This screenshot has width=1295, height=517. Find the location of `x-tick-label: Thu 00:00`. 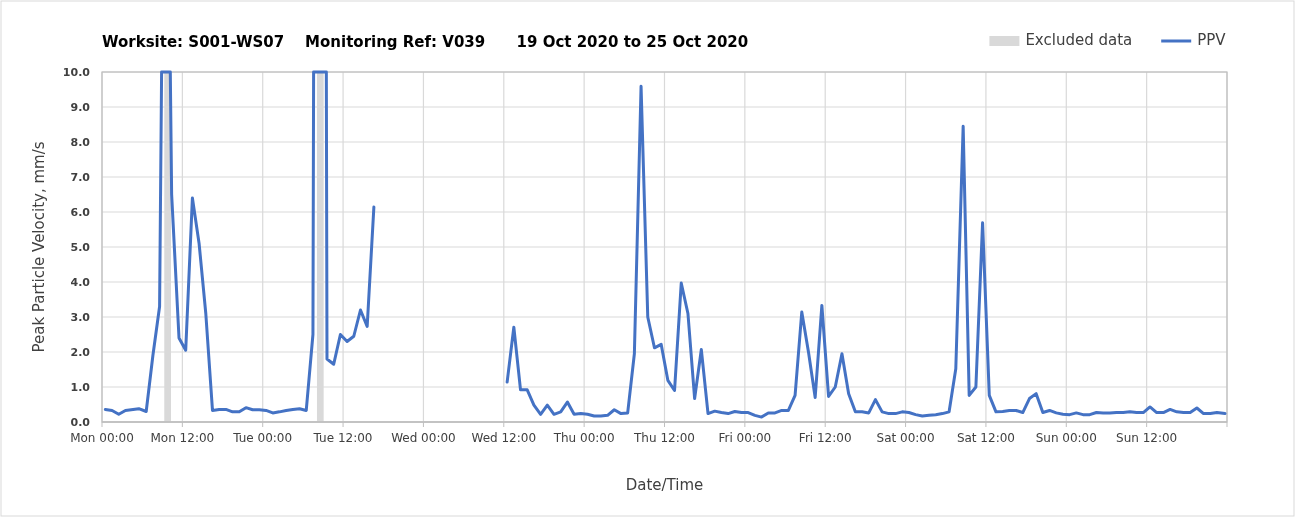

x-tick-label: Thu 00:00 is located at coordinates (583, 438).